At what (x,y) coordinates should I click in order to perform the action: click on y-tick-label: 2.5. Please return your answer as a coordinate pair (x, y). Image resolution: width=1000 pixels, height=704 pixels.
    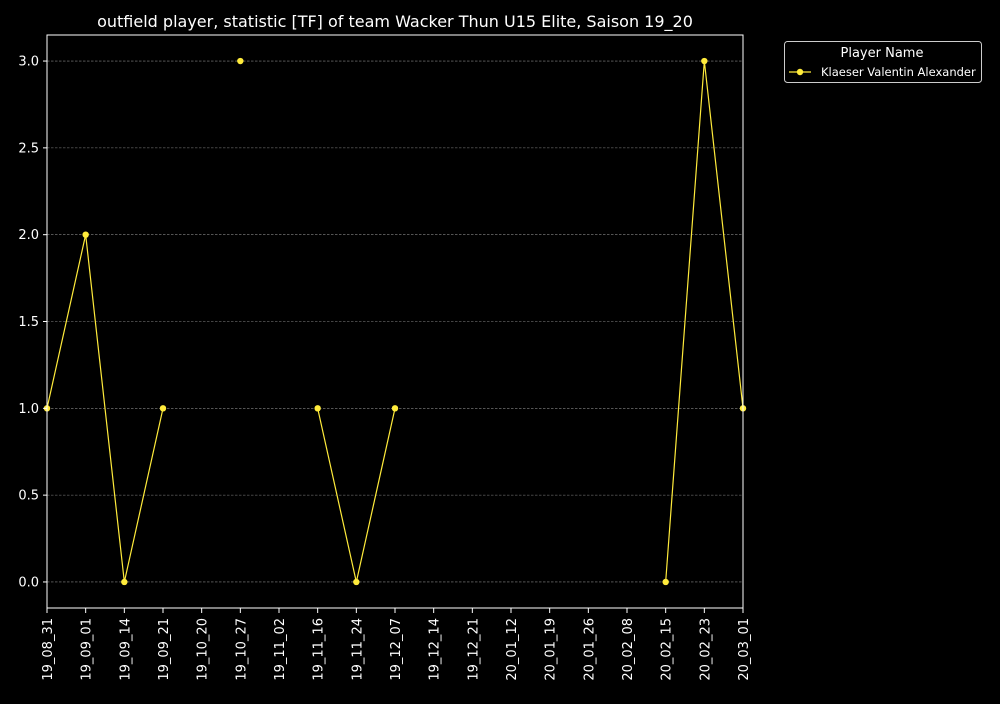
    Looking at the image, I should click on (28, 148).